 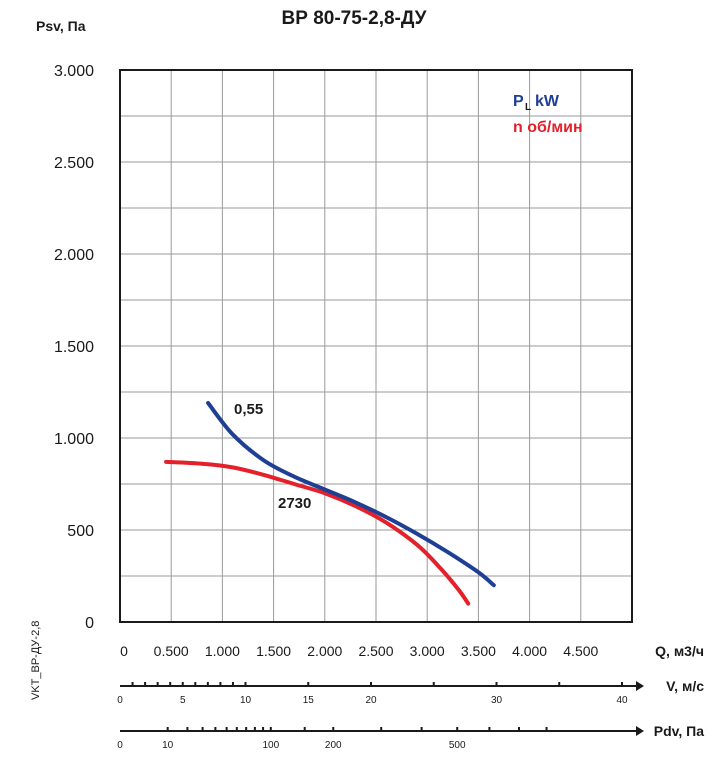 What do you see at coordinates (685, 686) in the screenshot?
I see `velocity-axis-label: V, м/с` at bounding box center [685, 686].